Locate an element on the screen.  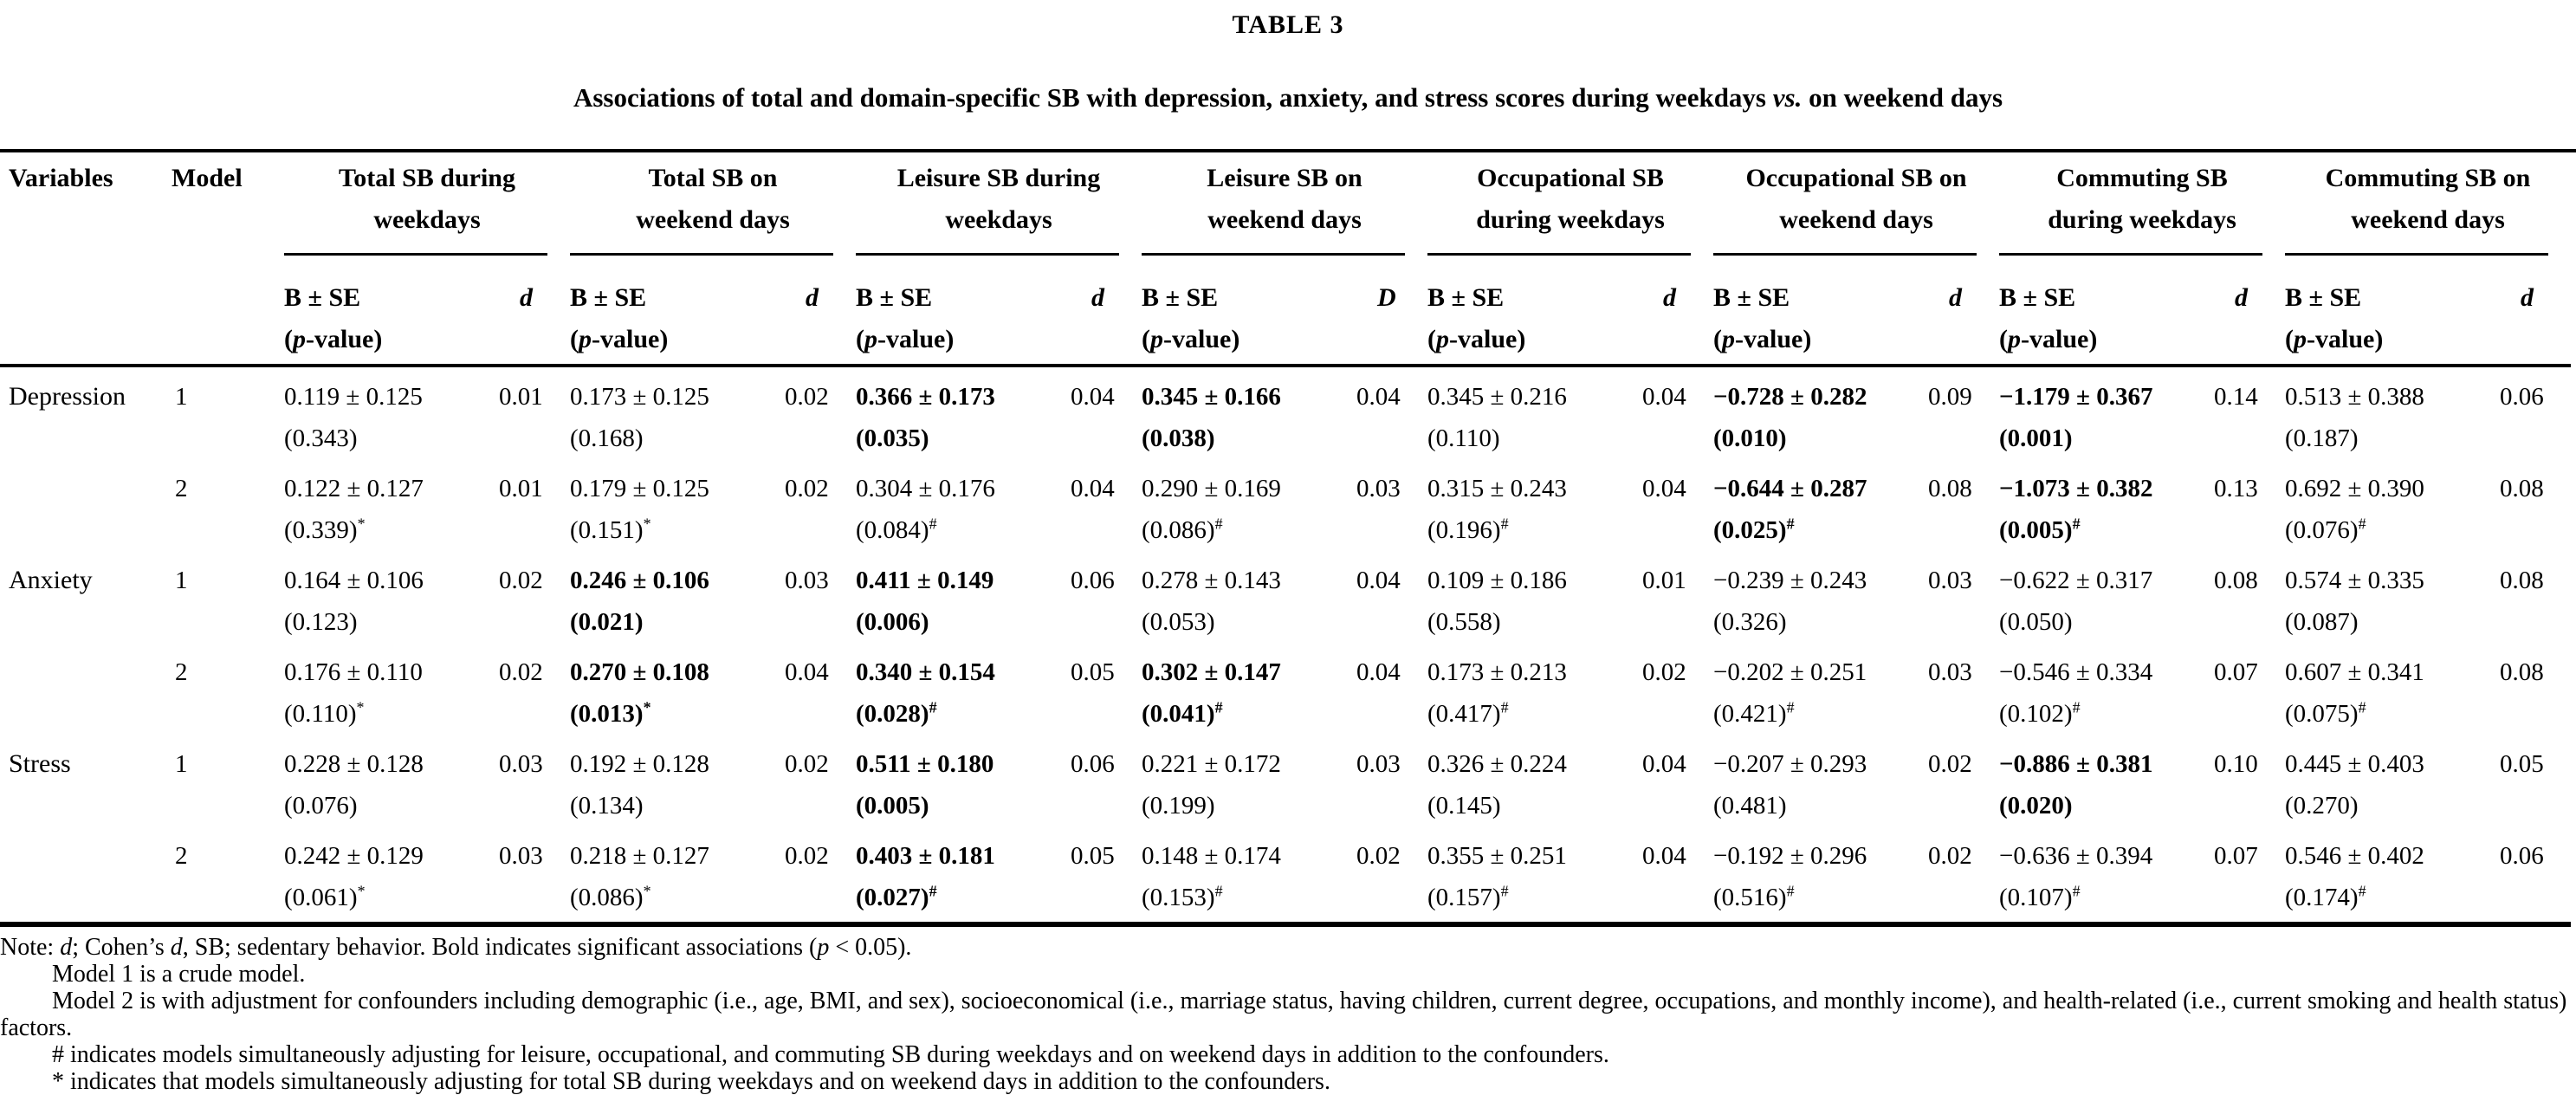
estimate-b-se: 0.278 ± 0.143 is located at coordinates (1211, 580).